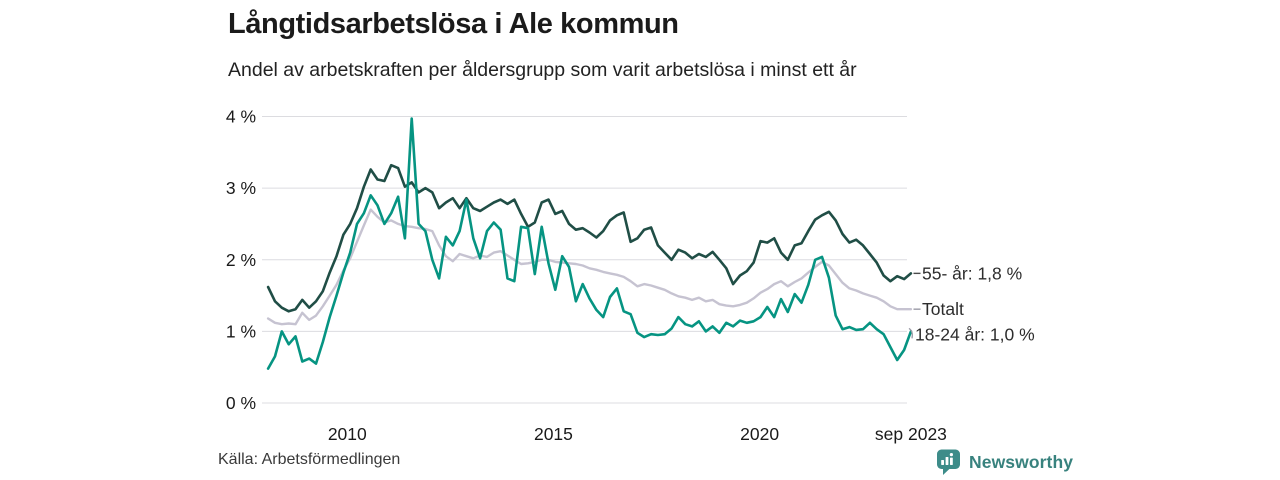 Image resolution: width=1280 pixels, height=480 pixels. Describe the element at coordinates (589, 267) in the screenshot. I see `series-line-total` at that location.